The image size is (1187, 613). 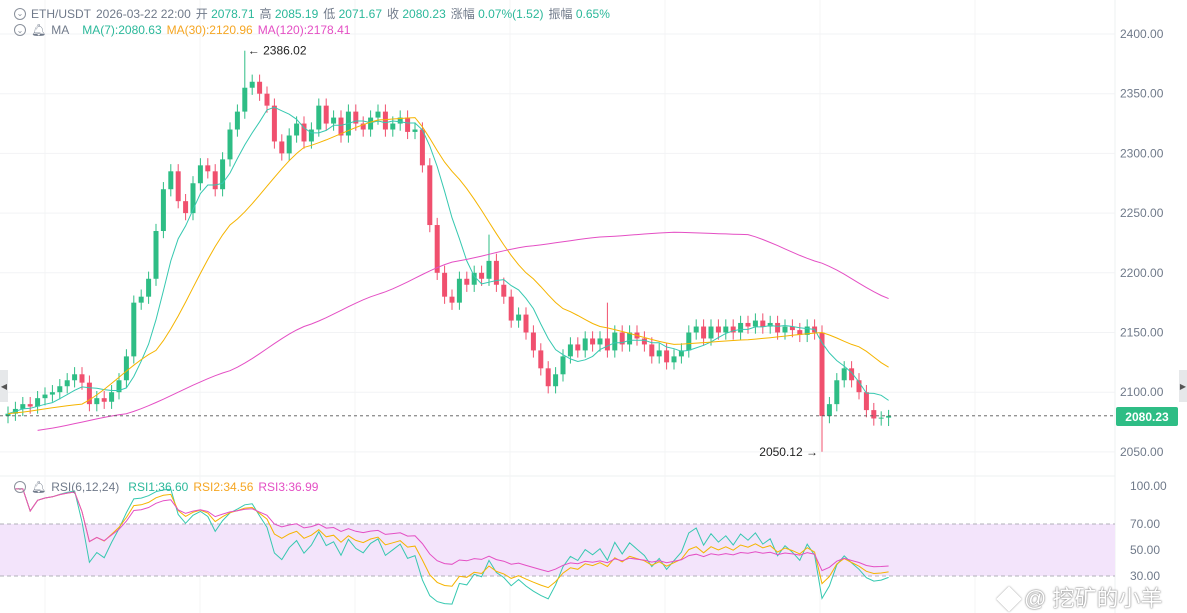 What do you see at coordinates (329, 14) in the screenshot?
I see `low-label: 低` at bounding box center [329, 14].